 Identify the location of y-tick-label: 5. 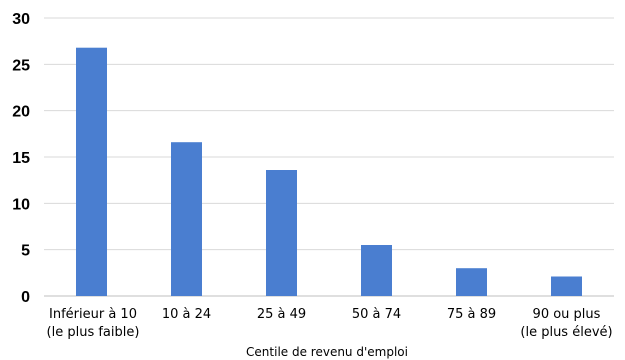
(25, 251).